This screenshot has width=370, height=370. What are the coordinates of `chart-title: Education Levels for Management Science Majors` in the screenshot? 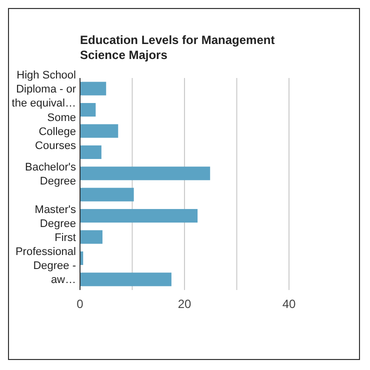 It's located at (177, 47).